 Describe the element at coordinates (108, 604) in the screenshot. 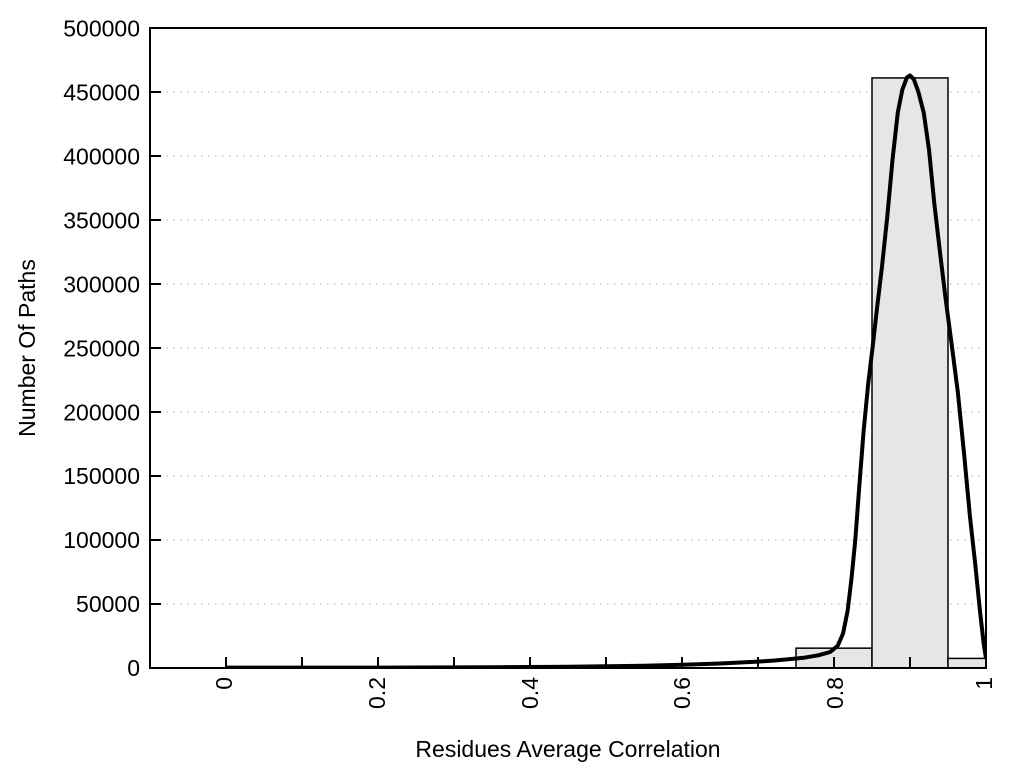

I see `y-tick-label: 50000` at that location.